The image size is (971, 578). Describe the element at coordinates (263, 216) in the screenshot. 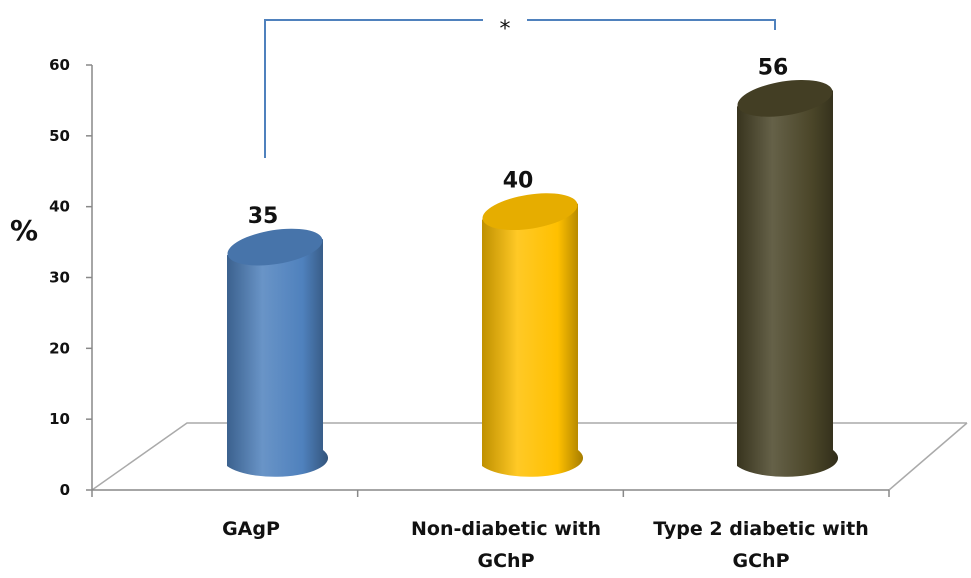

I see `value-label: 35` at that location.